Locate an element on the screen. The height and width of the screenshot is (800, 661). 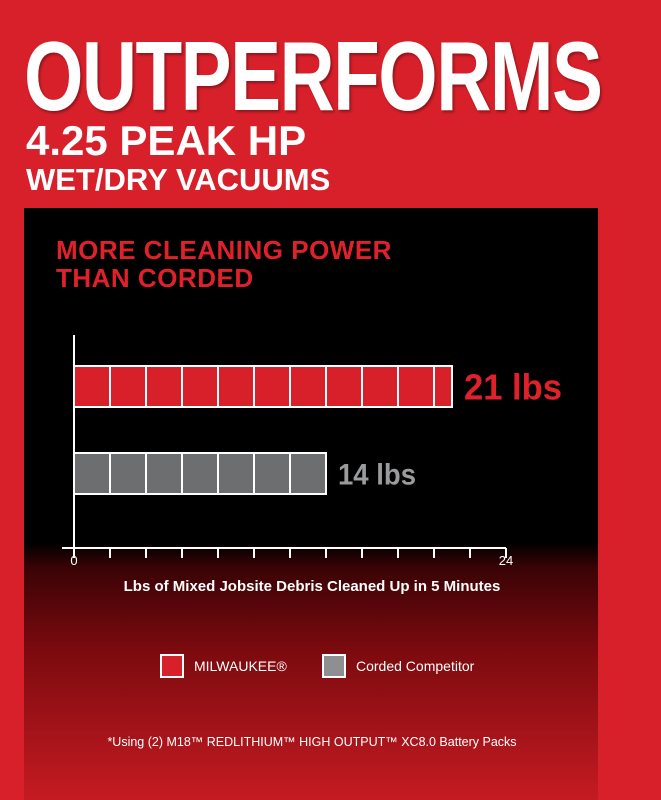
subtitle-line2: THAN CORDED is located at coordinates (155, 278).